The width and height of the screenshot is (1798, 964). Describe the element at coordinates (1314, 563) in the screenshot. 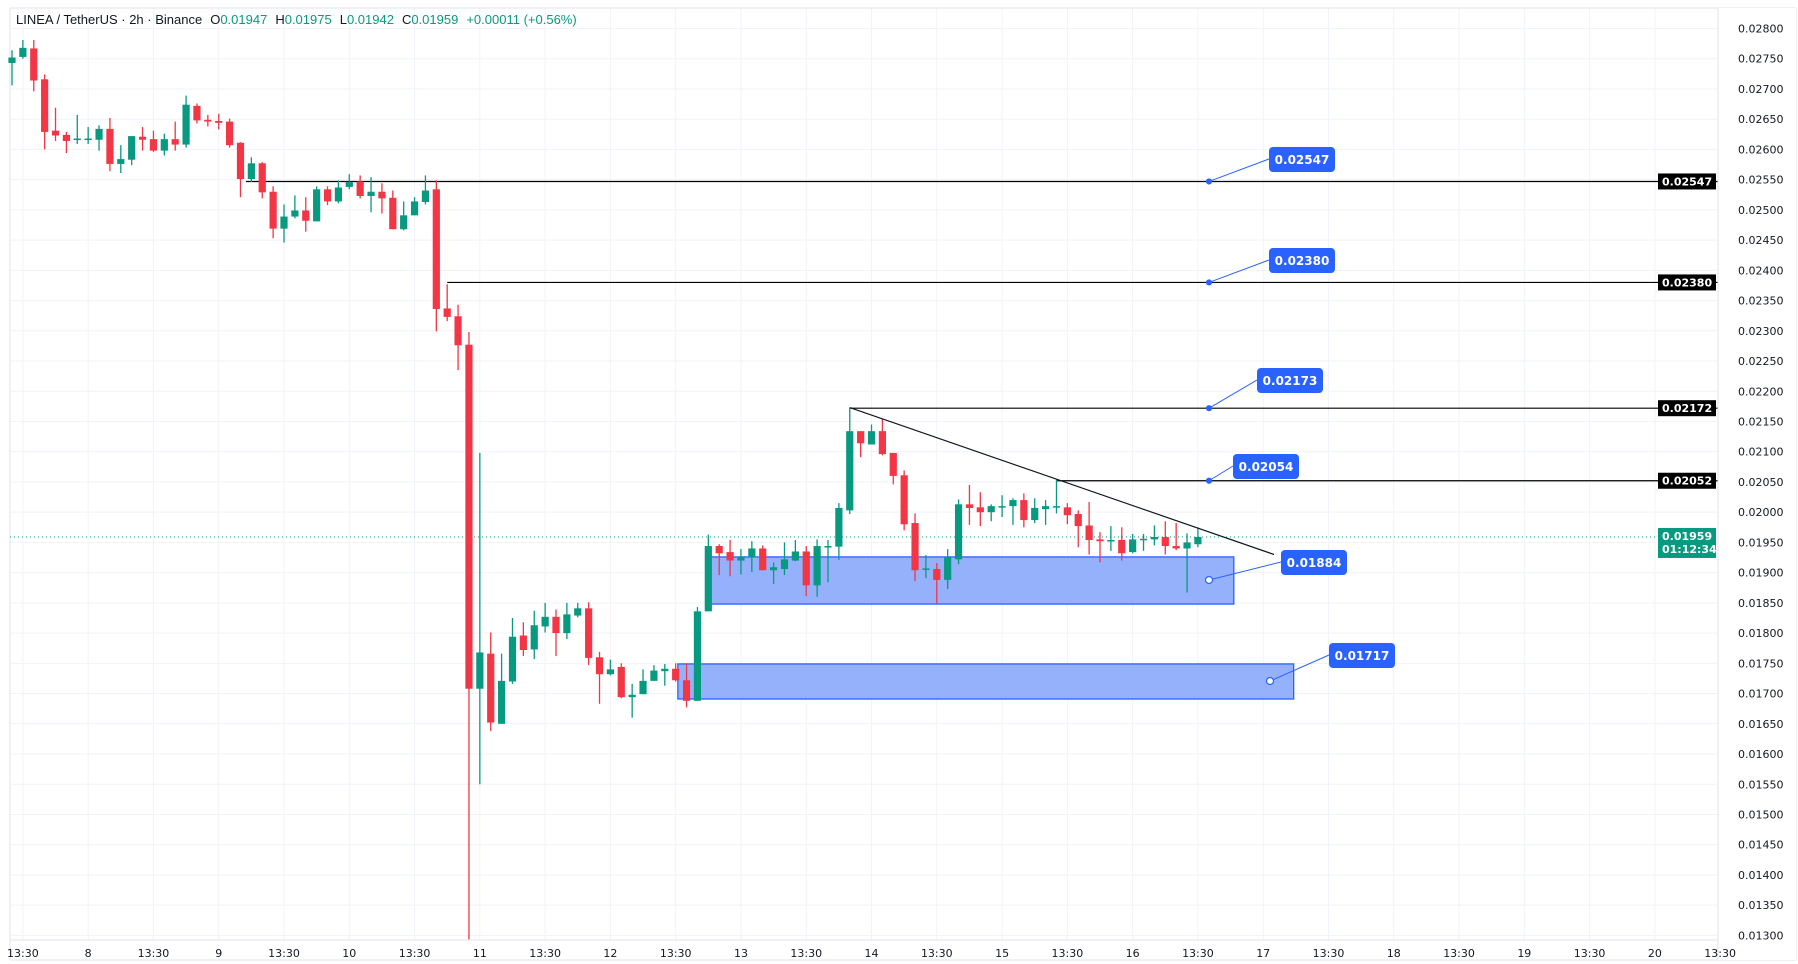

I see `callout-label: 0.01884` at that location.